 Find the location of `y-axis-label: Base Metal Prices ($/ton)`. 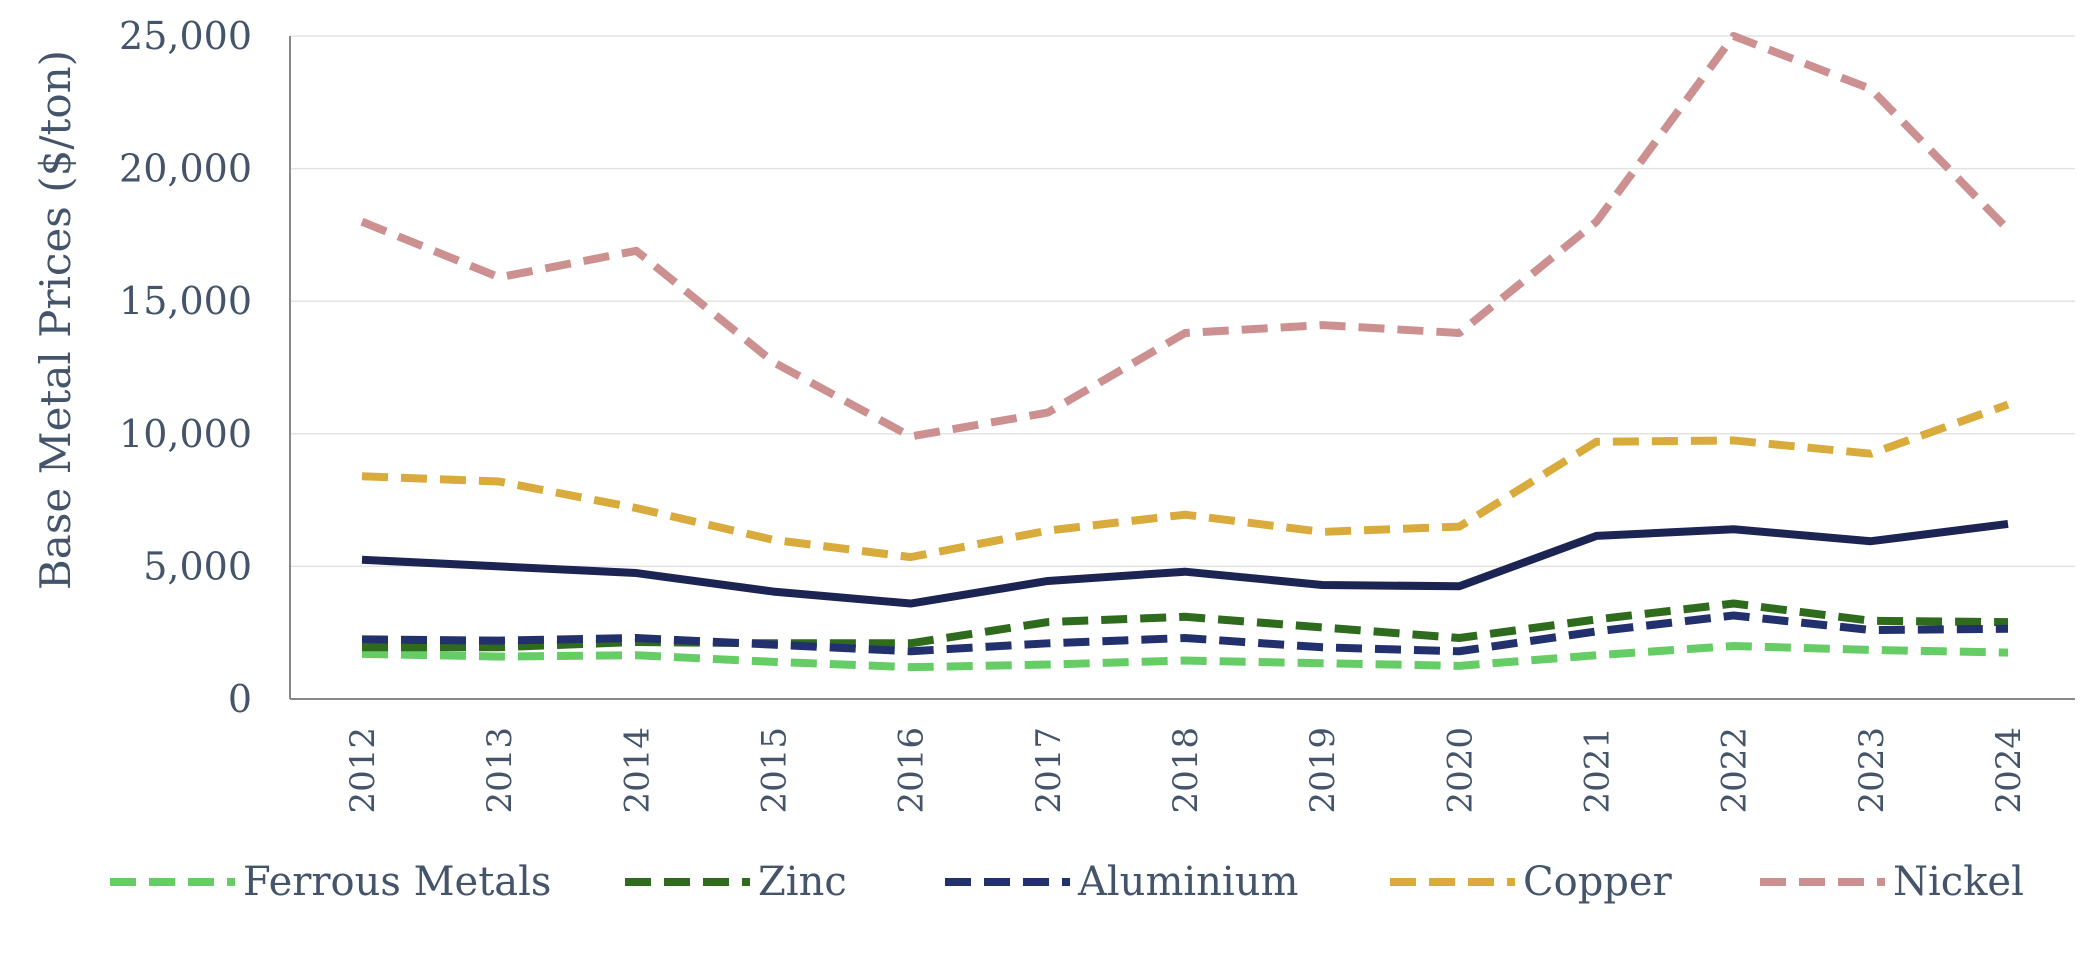

y-axis-label: Base Metal Prices ($/ton) is located at coordinates (55, 320).